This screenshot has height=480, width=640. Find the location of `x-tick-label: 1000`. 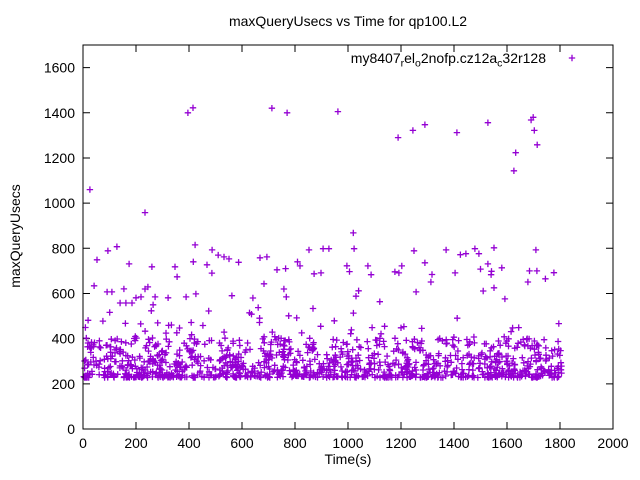

x-tick-label: 1000 is located at coordinates (347, 443).